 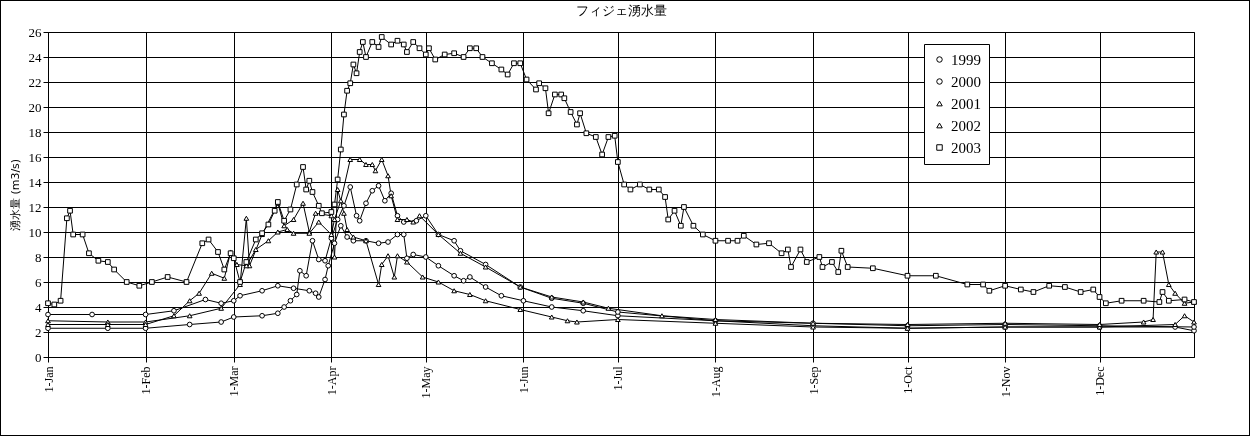 I want to click on y-axis-title: 湧水量 (m3/s), so click(x=15, y=195).